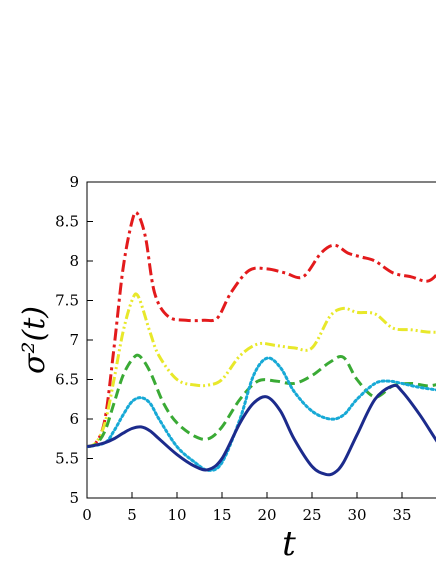 The image size is (436, 564). What do you see at coordinates (67, 459) in the screenshot?
I see `y-tick-label: 5.5` at bounding box center [67, 459].